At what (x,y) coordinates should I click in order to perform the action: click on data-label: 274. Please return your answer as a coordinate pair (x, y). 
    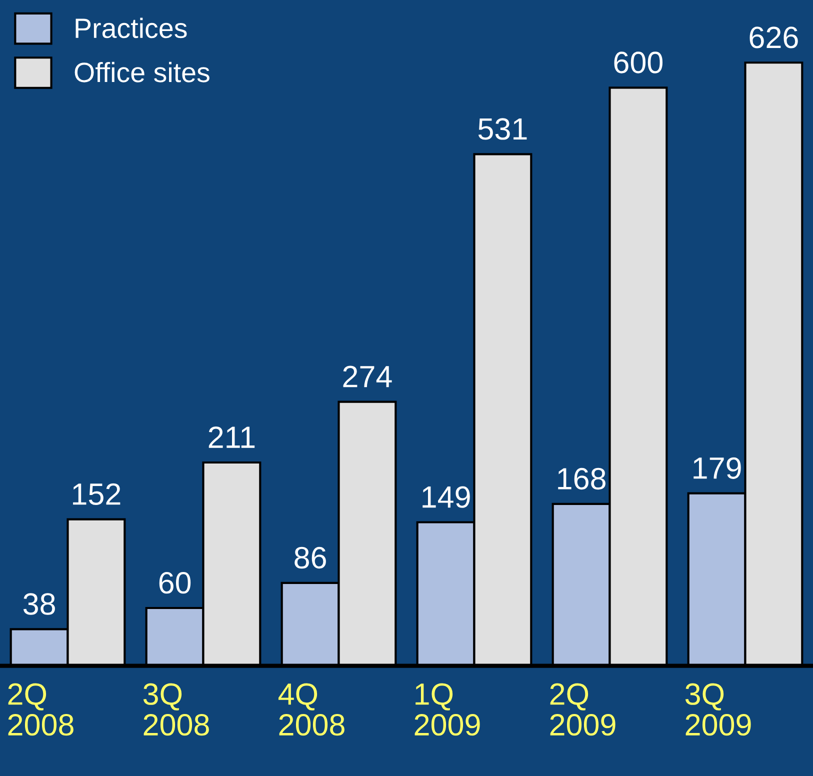
    Looking at the image, I should click on (367, 377).